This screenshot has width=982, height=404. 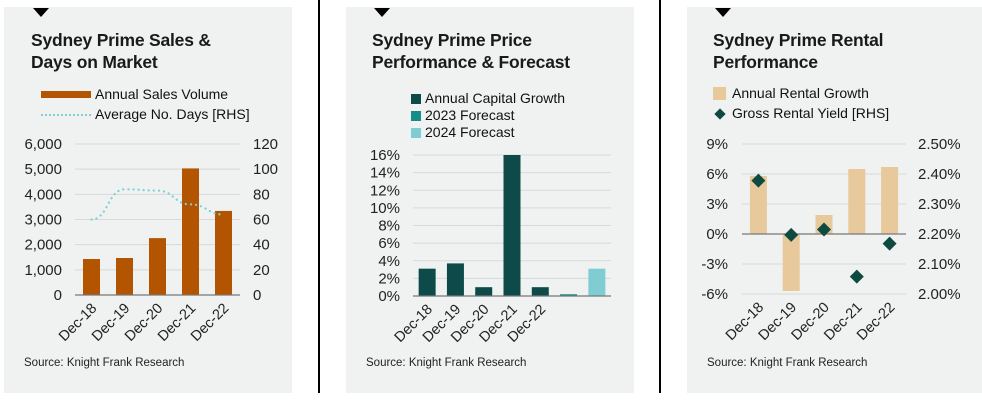 I want to click on y2-tick-label: 2.50%, so click(x=939, y=144).